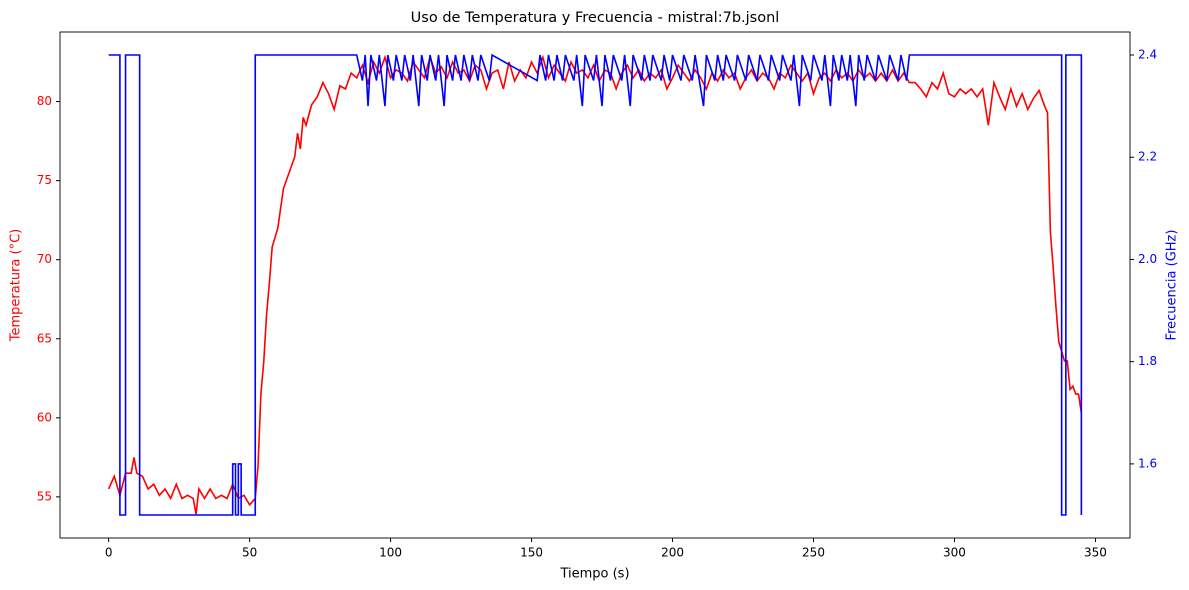 The width and height of the screenshot is (1189, 590). I want to click on x-tick-label: 50, so click(249, 553).